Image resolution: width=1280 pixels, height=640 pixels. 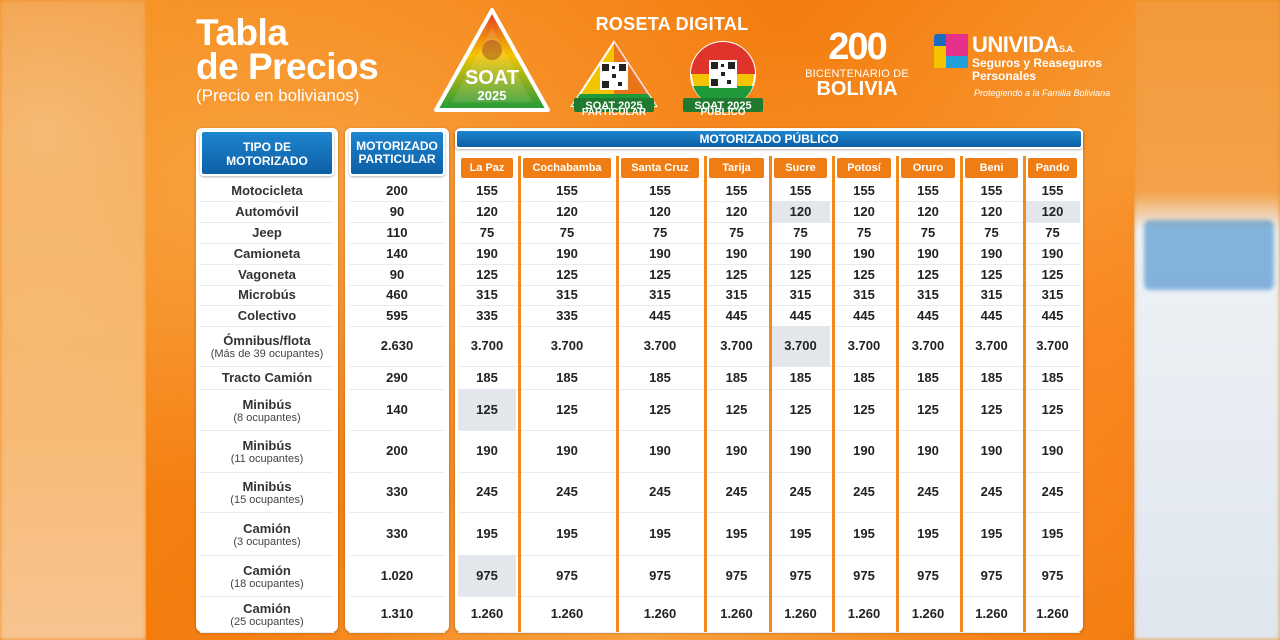 I want to click on particular-price: 595, so click(x=397, y=315).